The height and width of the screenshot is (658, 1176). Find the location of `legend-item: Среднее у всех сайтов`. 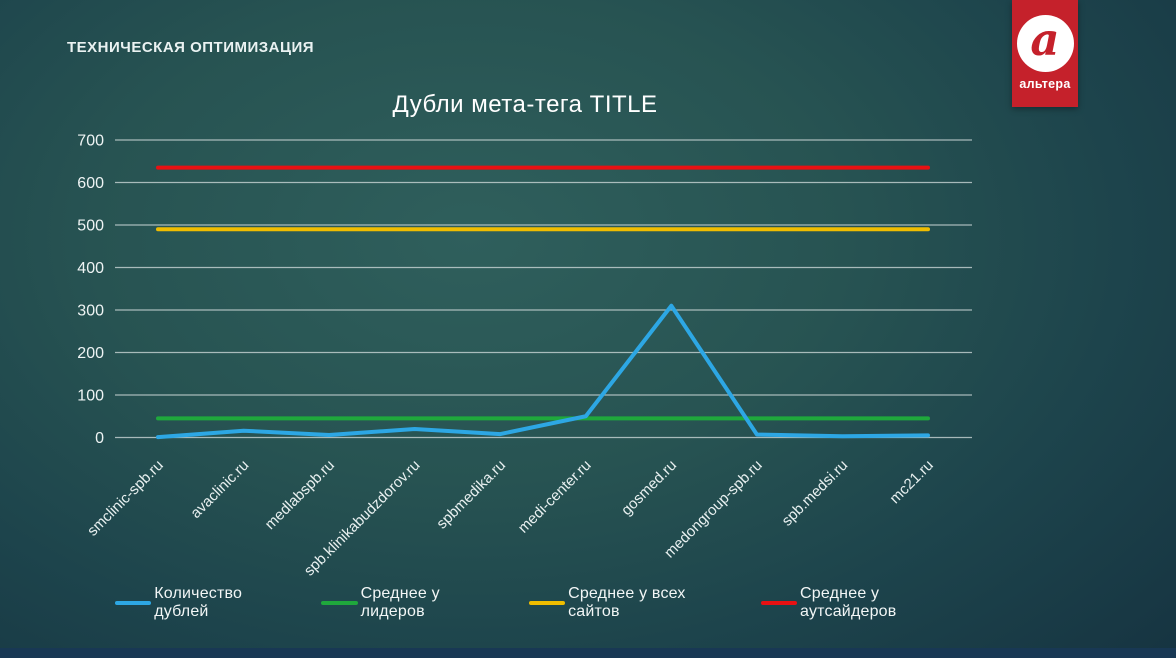

legend-item: Среднее у всех сайтов is located at coordinates (631, 603).